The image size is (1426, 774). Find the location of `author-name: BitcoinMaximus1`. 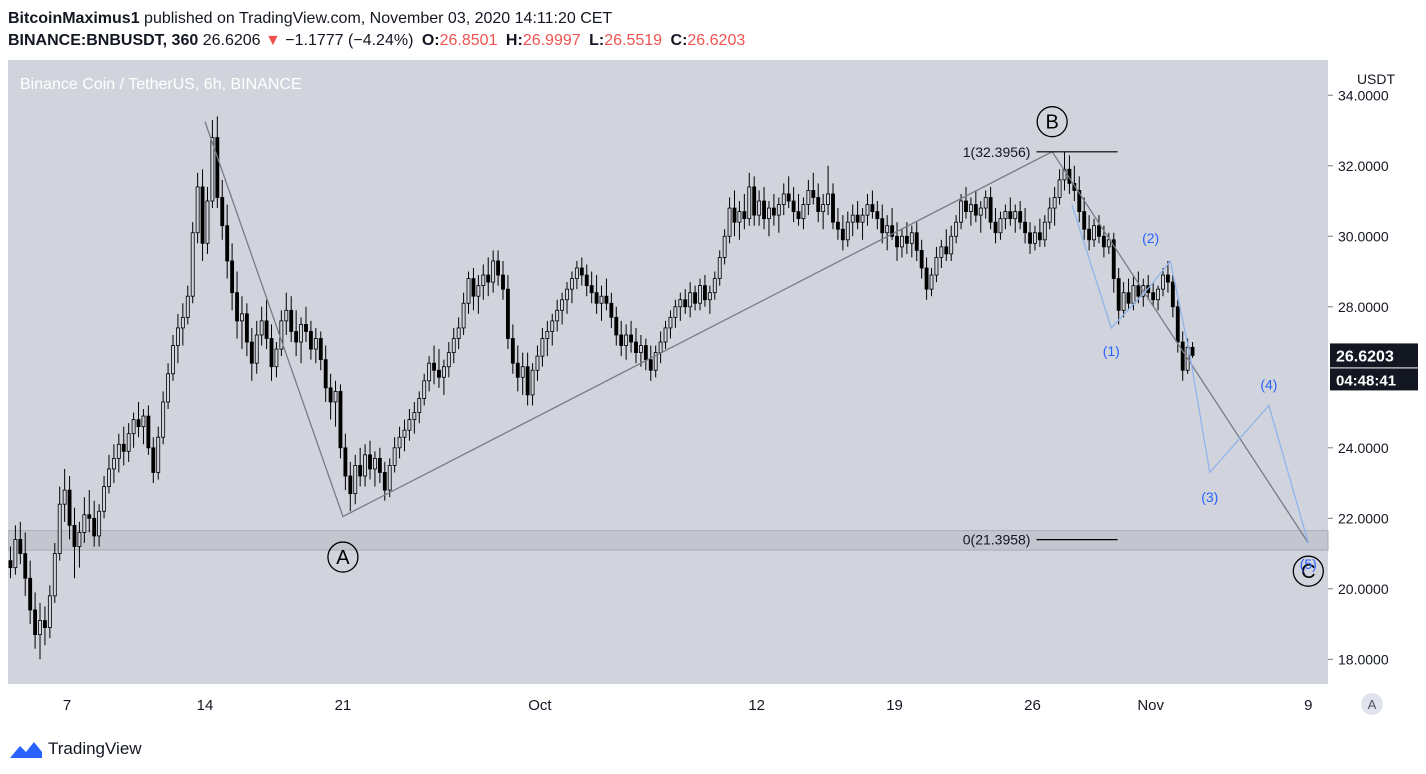

author-name: BitcoinMaximus1 is located at coordinates (74, 18).